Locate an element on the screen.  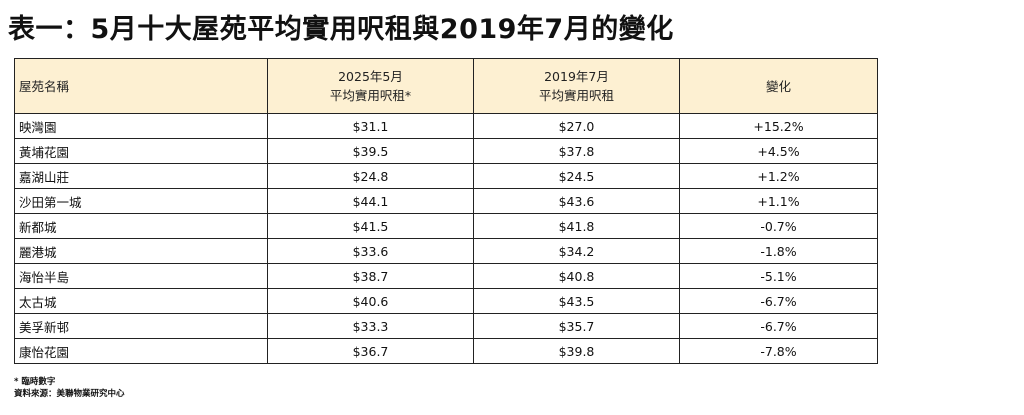
cell-estate-name: 嘉湖山莊 is located at coordinates (141, 176).